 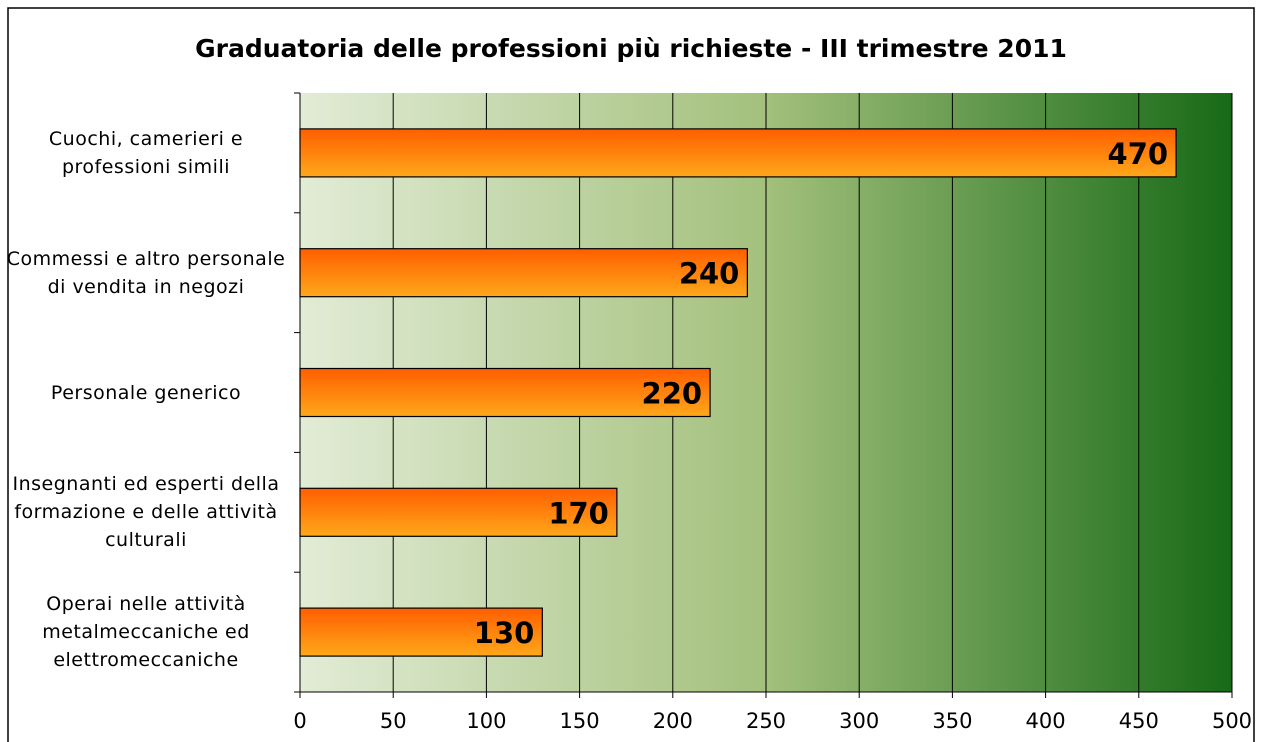 I want to click on x-tick-label: 500, so click(x=1232, y=721).